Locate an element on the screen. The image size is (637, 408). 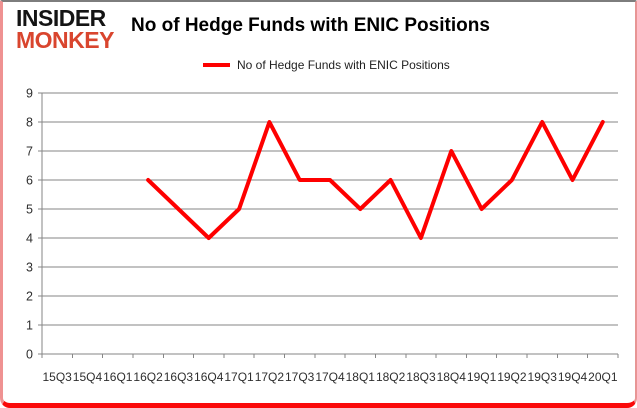
logo-monkey-text: MONKEY is located at coordinates (65, 40).